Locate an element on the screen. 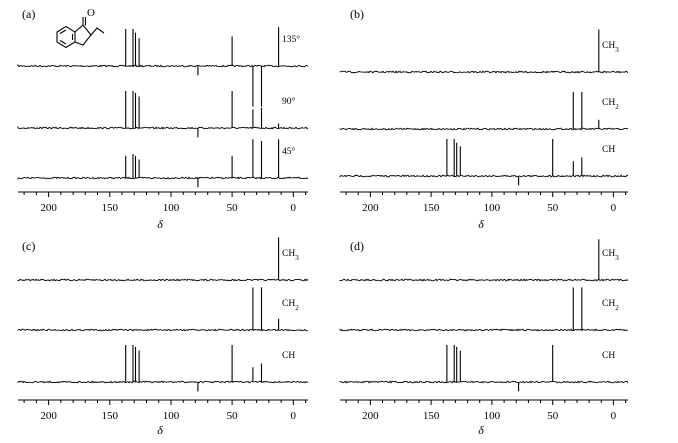 The image size is (678, 443). panel-label: (b) is located at coordinates (357, 14).